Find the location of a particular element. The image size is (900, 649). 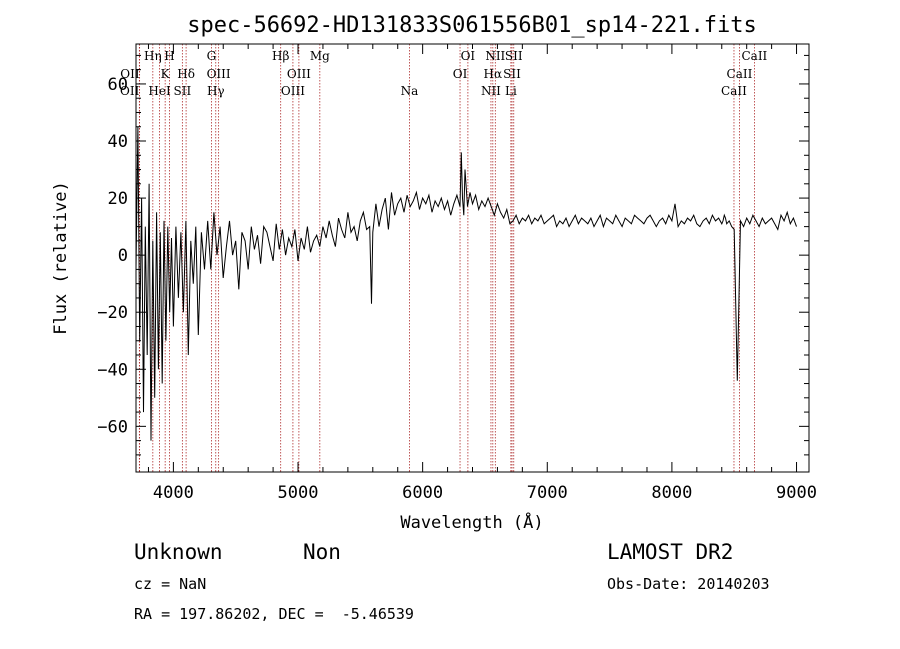

x-tick-label: 7000 is located at coordinates (547, 493).